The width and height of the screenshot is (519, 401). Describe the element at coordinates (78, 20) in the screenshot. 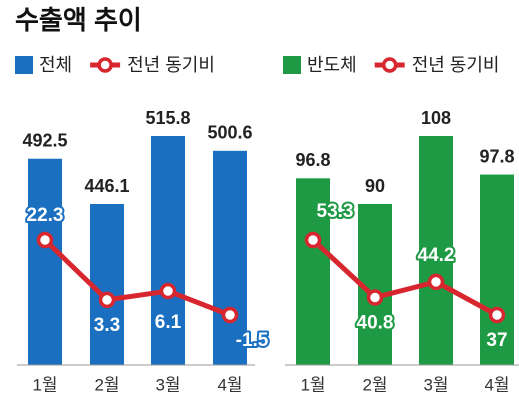

I see `chart-title: 수출액 추이` at that location.